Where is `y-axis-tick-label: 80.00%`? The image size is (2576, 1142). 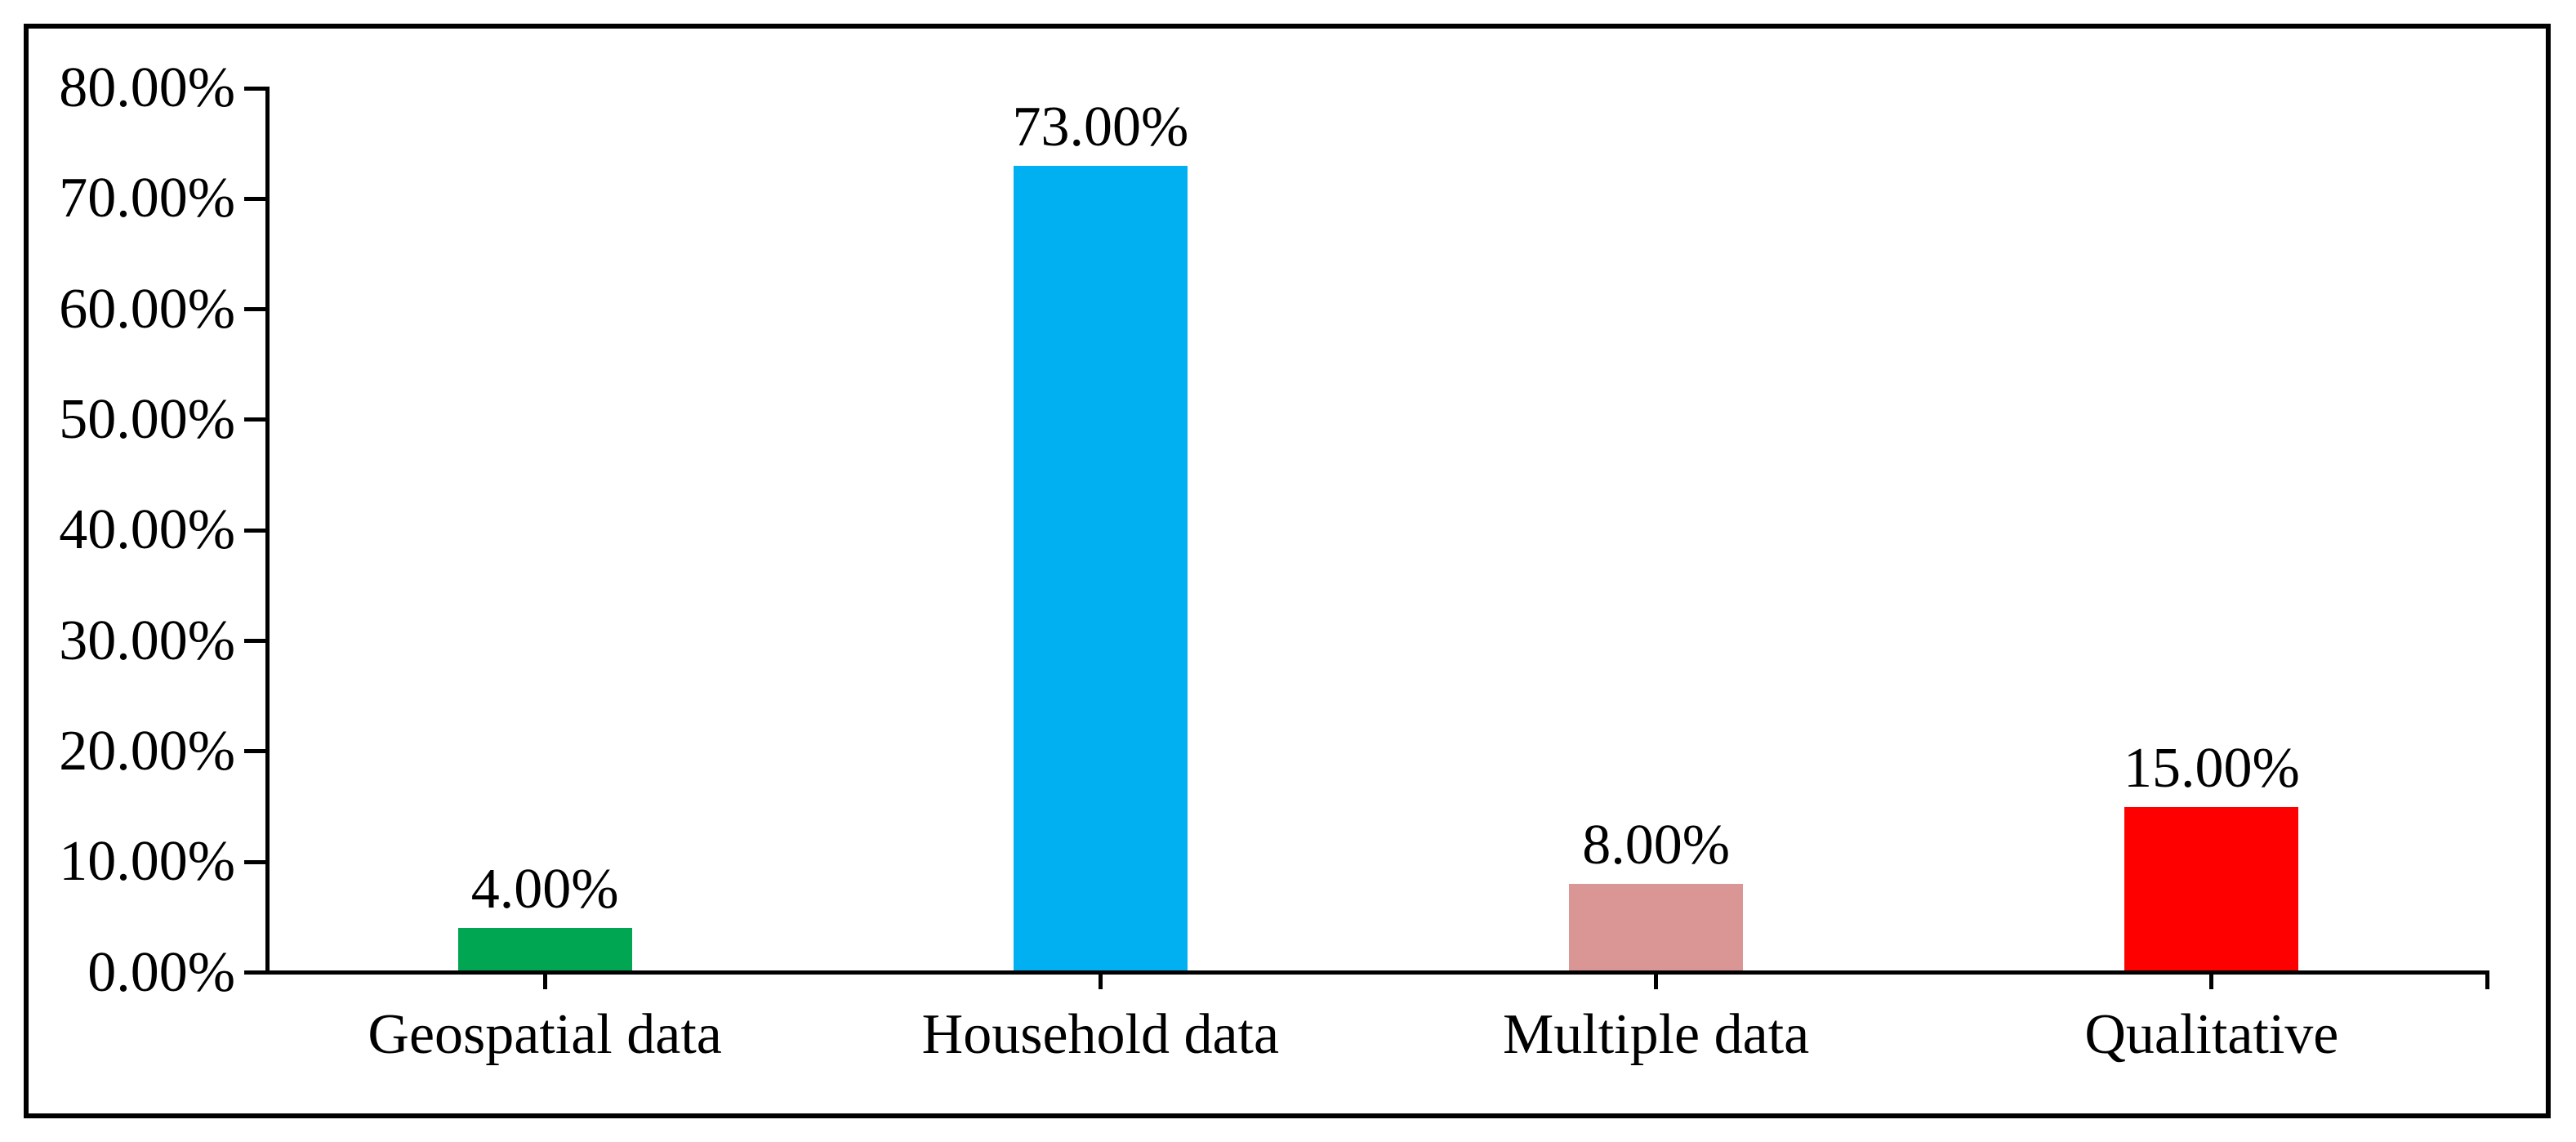
y-axis-tick-label: 80.00% is located at coordinates (147, 87).